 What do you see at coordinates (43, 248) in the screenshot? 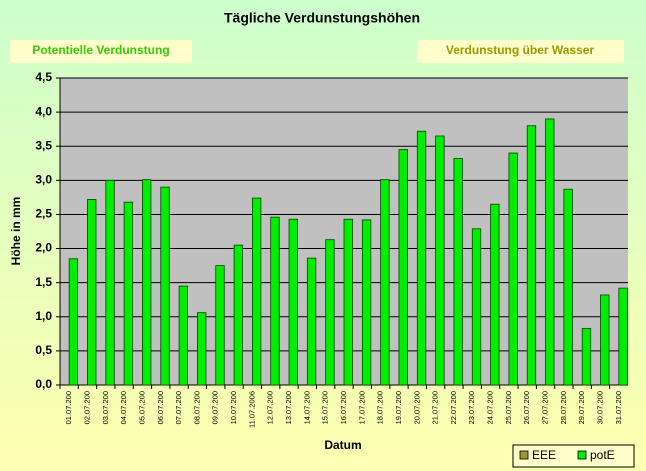
I see `y-tick-label: 2,0` at bounding box center [43, 248].